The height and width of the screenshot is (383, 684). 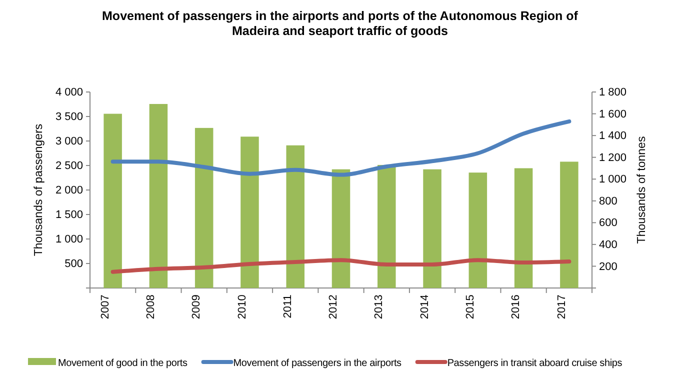 What do you see at coordinates (69, 117) in the screenshot?
I see `y-tick-label: 3 500` at bounding box center [69, 117].